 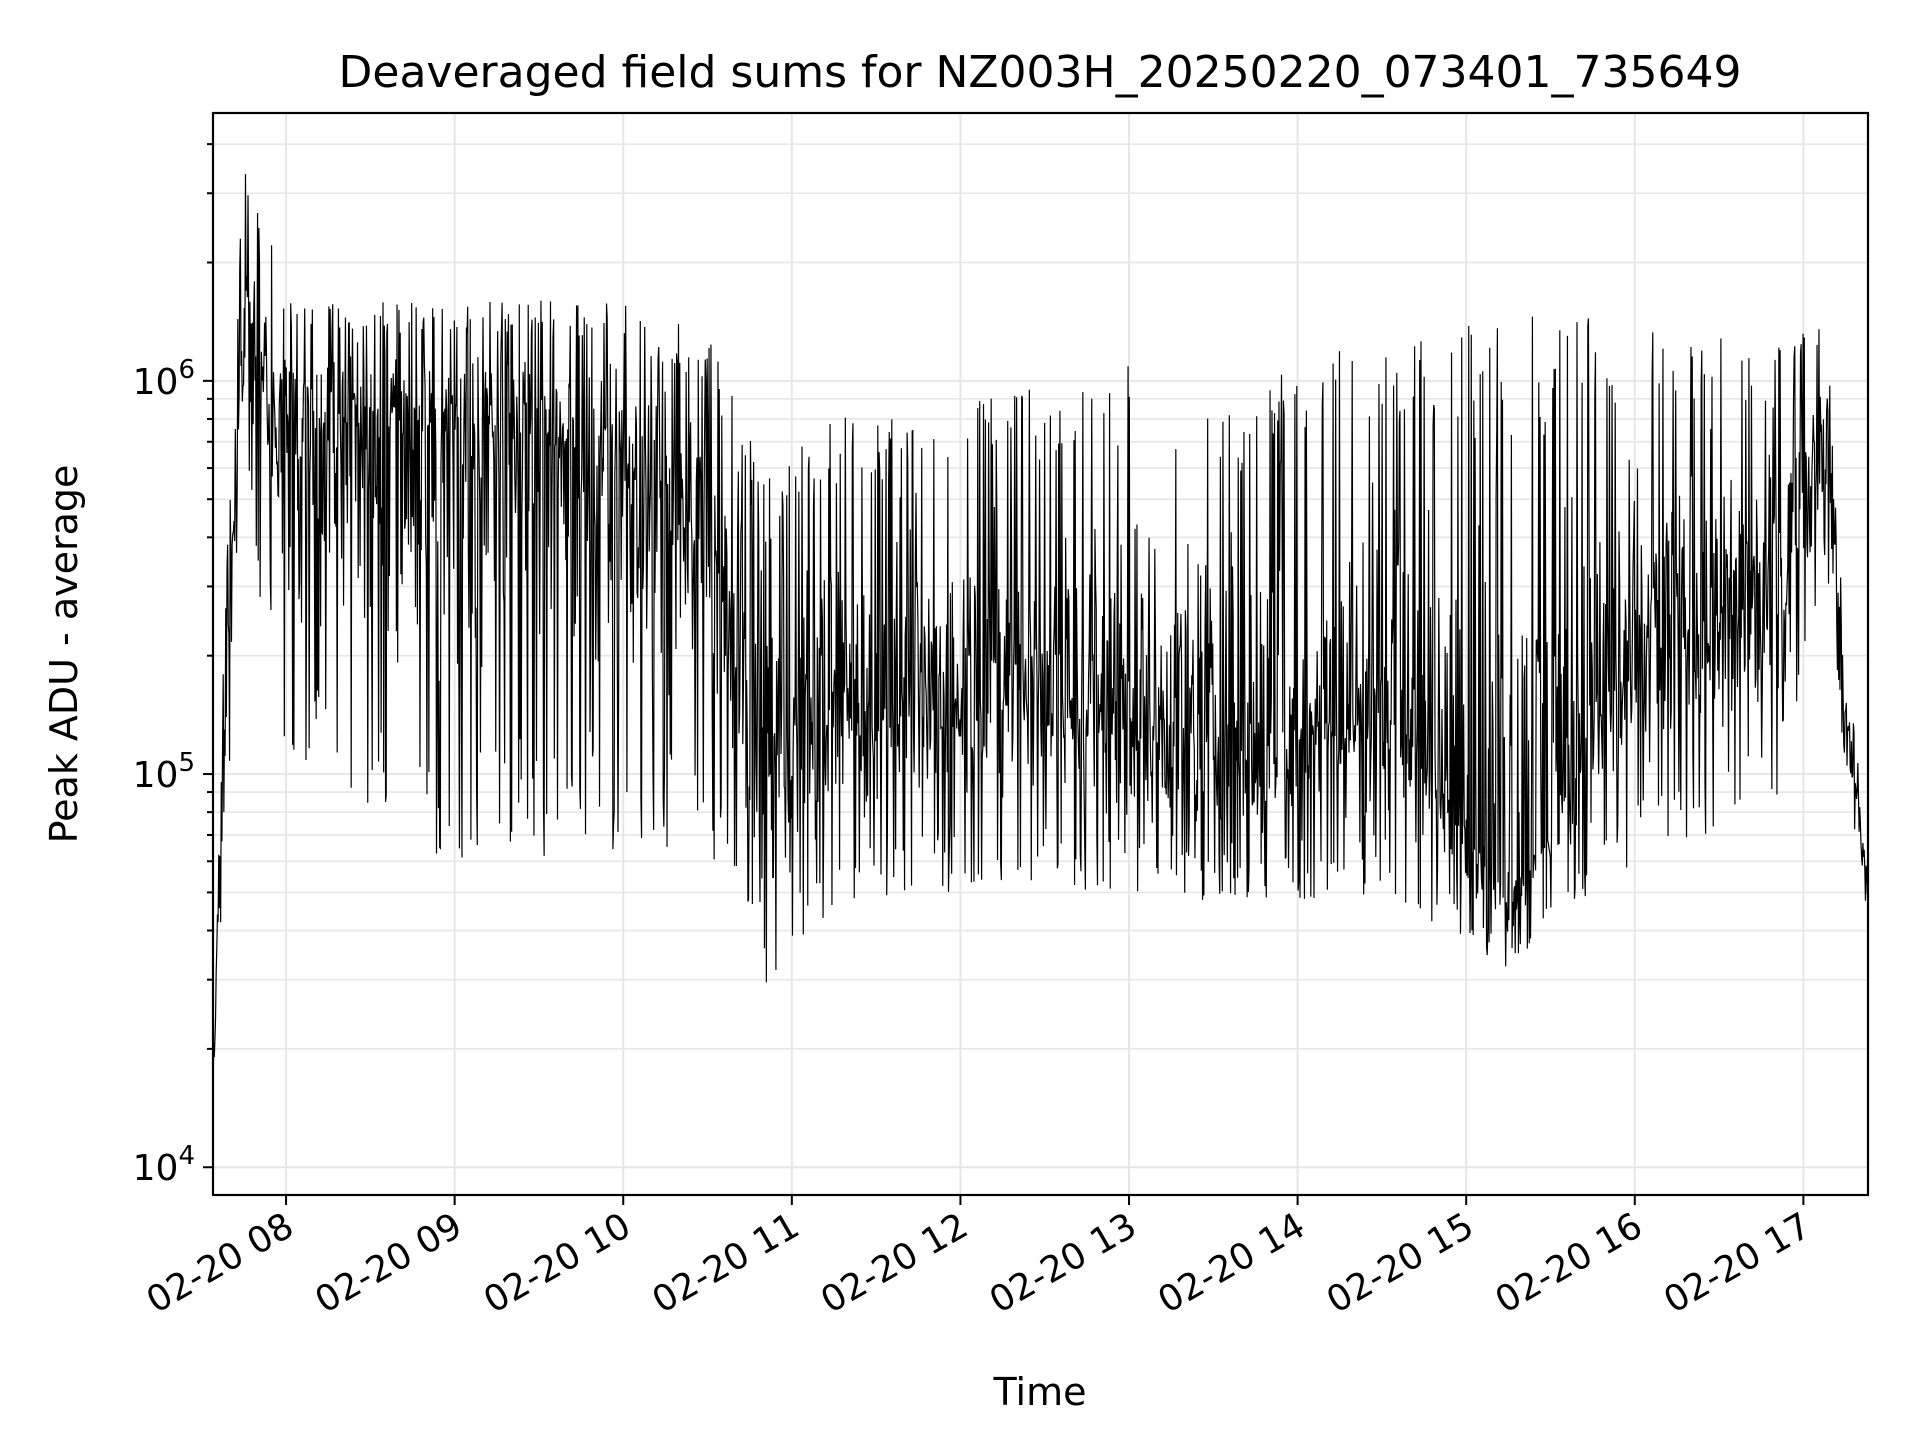 What do you see at coordinates (726, 1263) in the screenshot?
I see `x-tick-label: 02-20 11` at bounding box center [726, 1263].